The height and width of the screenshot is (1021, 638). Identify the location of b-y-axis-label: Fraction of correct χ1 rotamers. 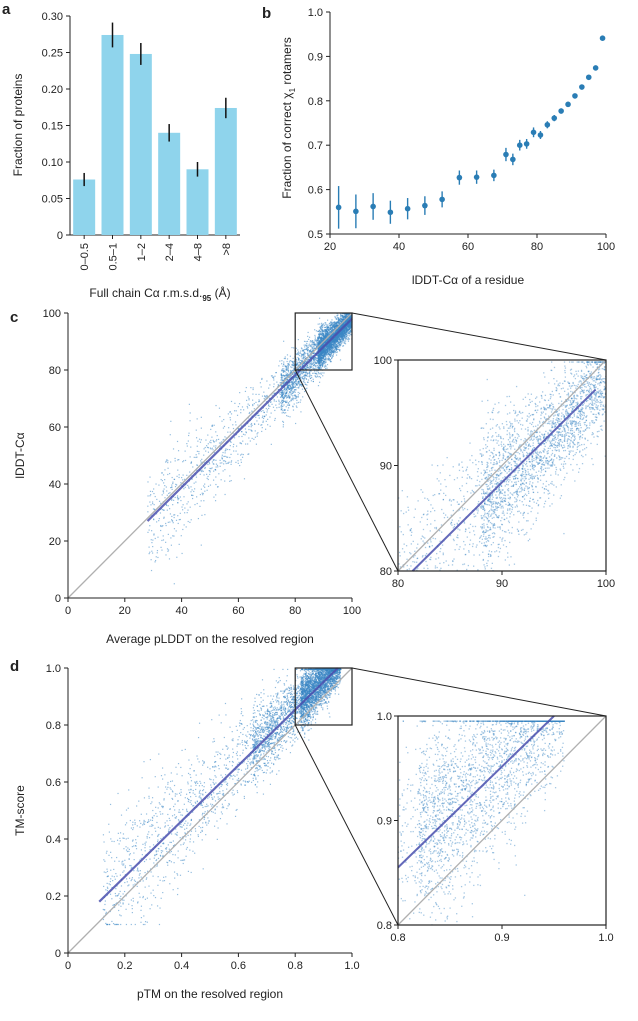
(288, 117).